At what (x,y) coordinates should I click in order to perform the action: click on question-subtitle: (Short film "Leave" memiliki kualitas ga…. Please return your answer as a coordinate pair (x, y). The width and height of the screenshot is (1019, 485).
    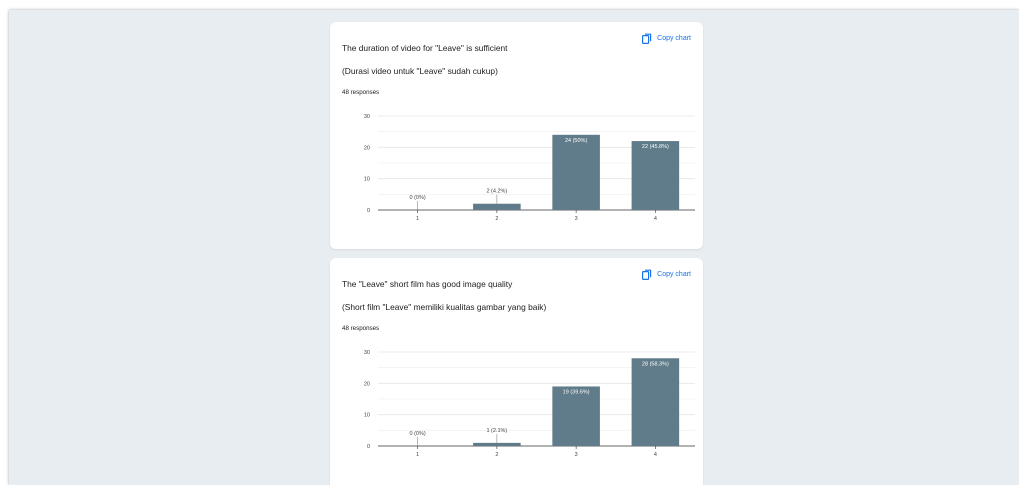
    Looking at the image, I should click on (444, 307).